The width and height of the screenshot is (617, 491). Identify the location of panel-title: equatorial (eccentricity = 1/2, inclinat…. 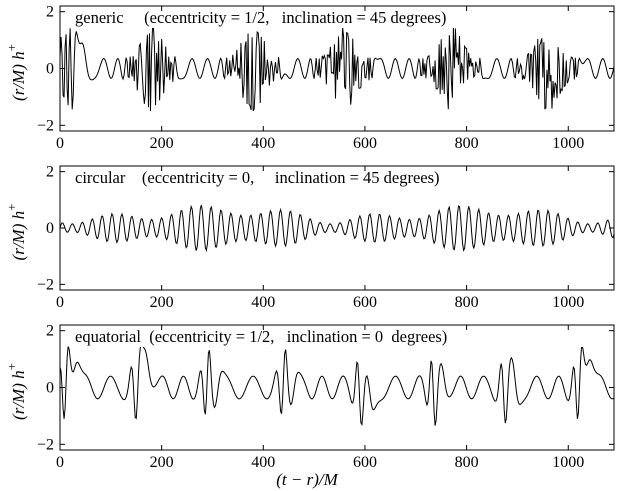
(261, 336).